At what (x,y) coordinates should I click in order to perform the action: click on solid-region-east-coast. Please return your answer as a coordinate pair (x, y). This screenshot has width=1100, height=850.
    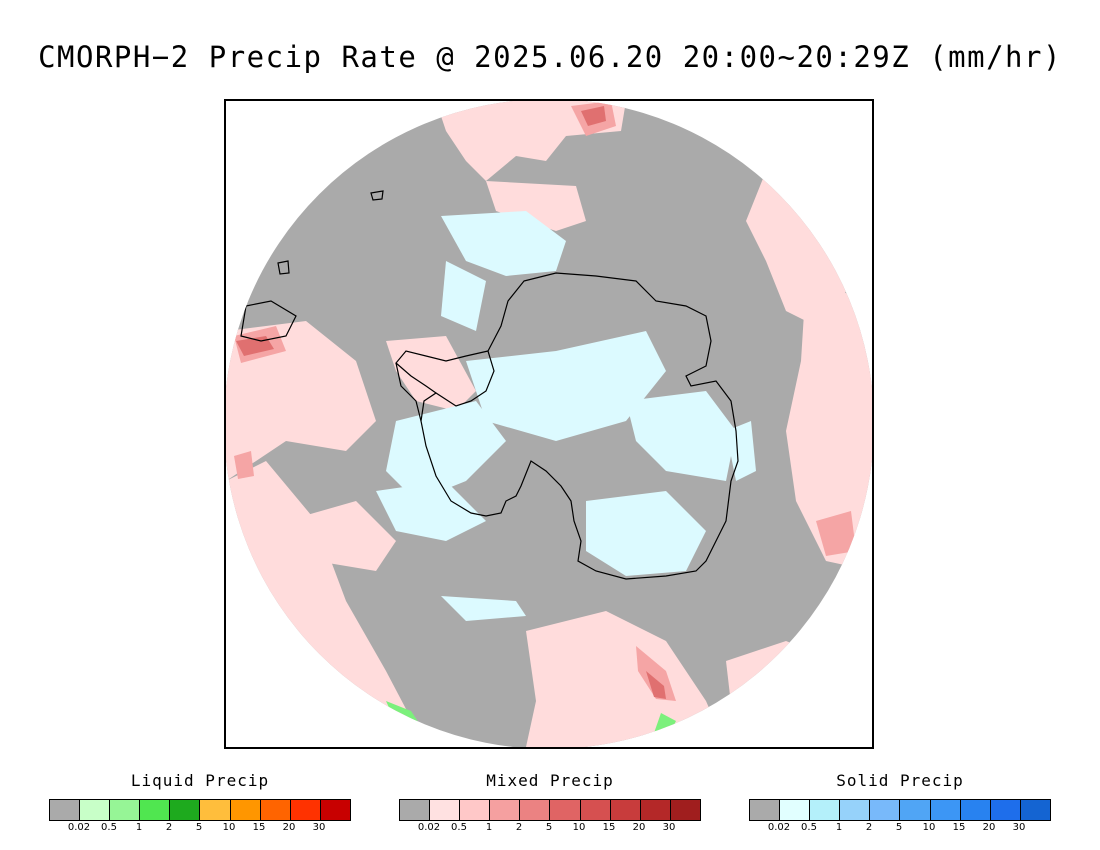
    Looking at the image, I should click on (741, 451).